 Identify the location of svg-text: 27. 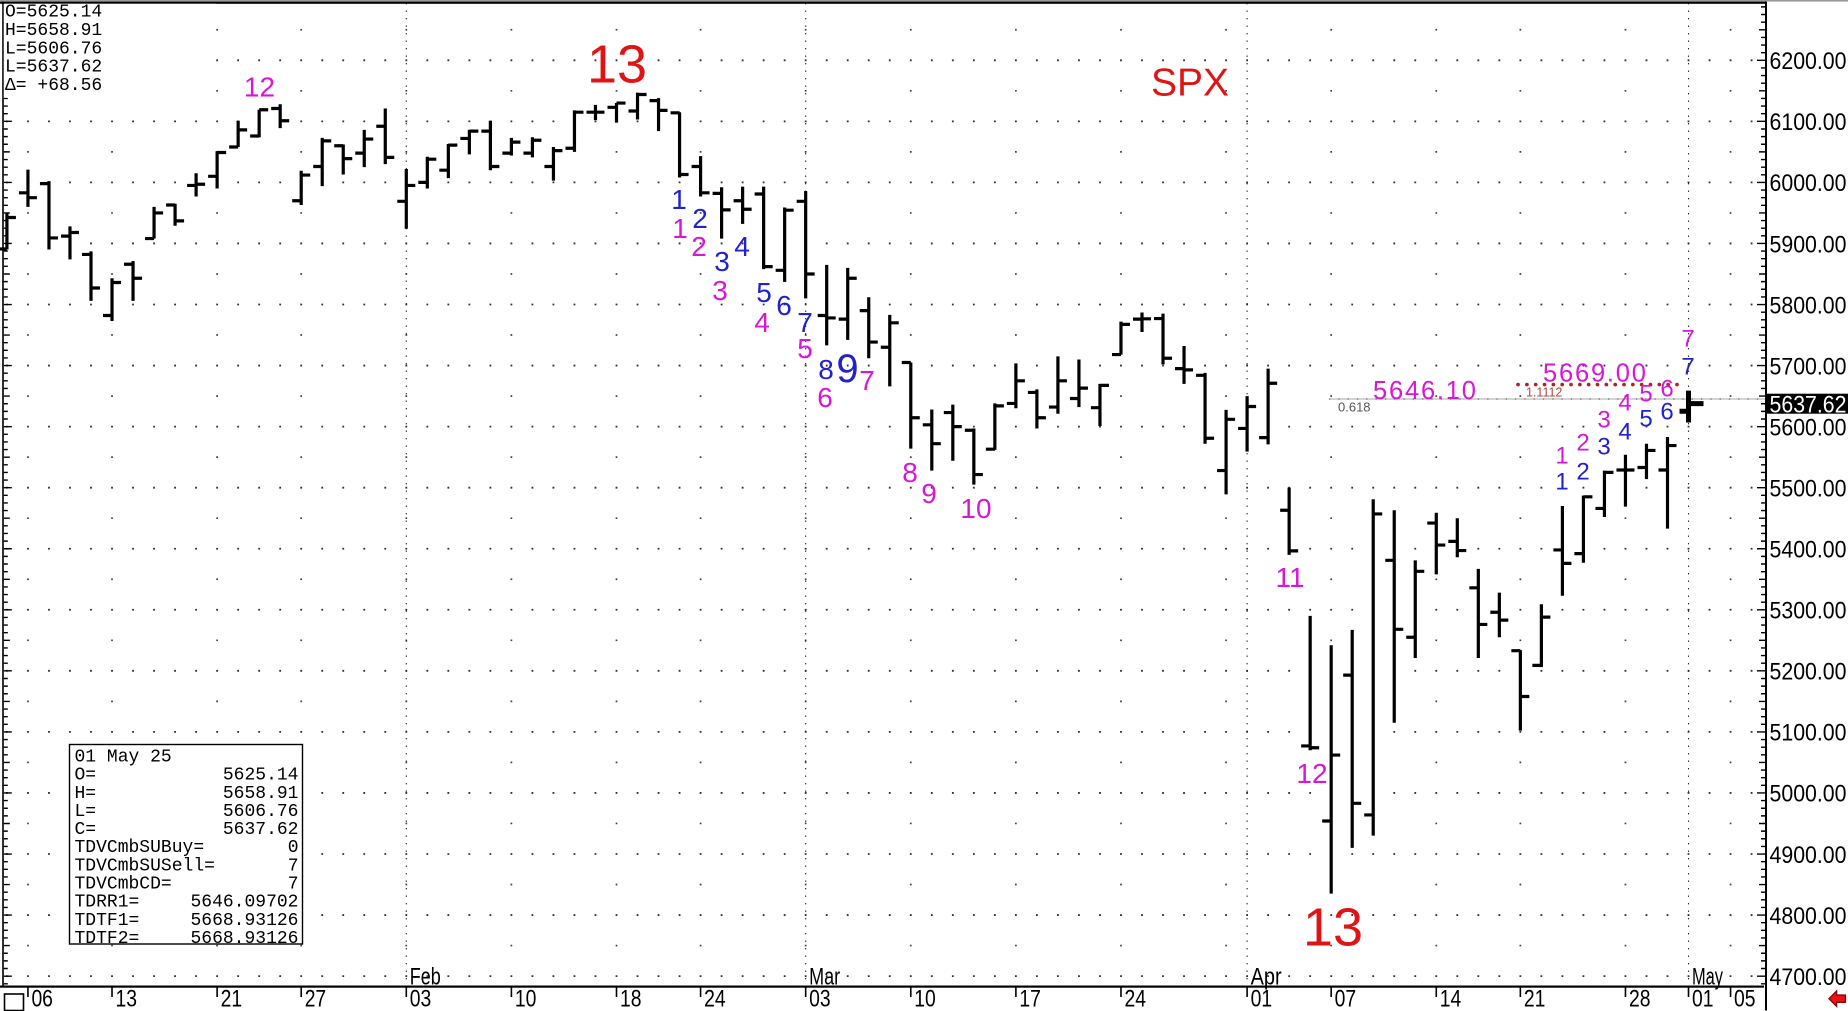
(316, 998).